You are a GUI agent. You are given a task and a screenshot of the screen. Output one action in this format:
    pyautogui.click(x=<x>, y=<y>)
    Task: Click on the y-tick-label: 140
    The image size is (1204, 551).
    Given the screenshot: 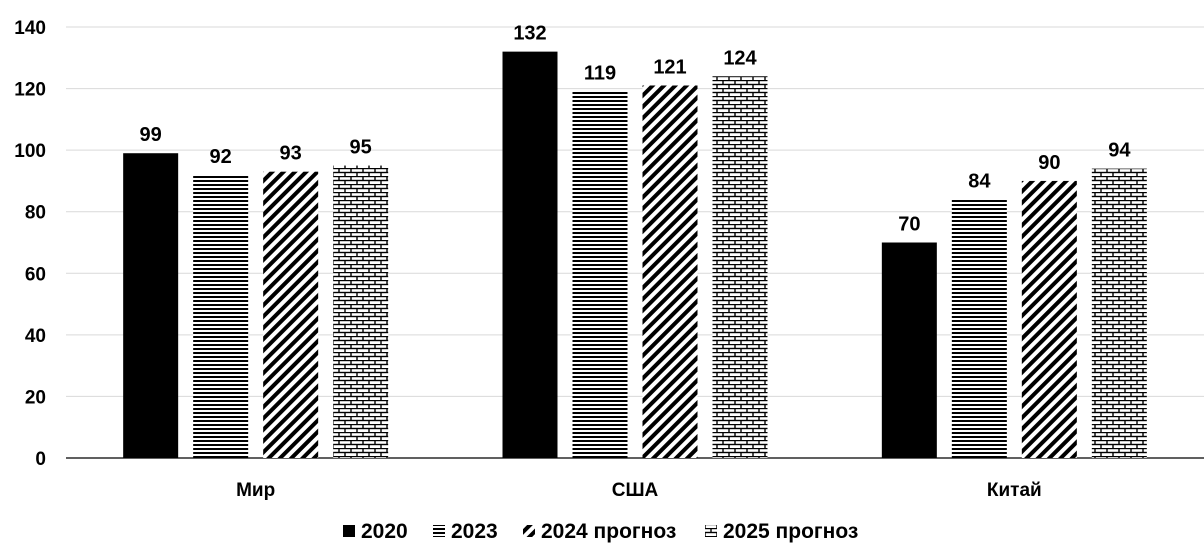 What is the action you would take?
    pyautogui.click(x=30, y=28)
    